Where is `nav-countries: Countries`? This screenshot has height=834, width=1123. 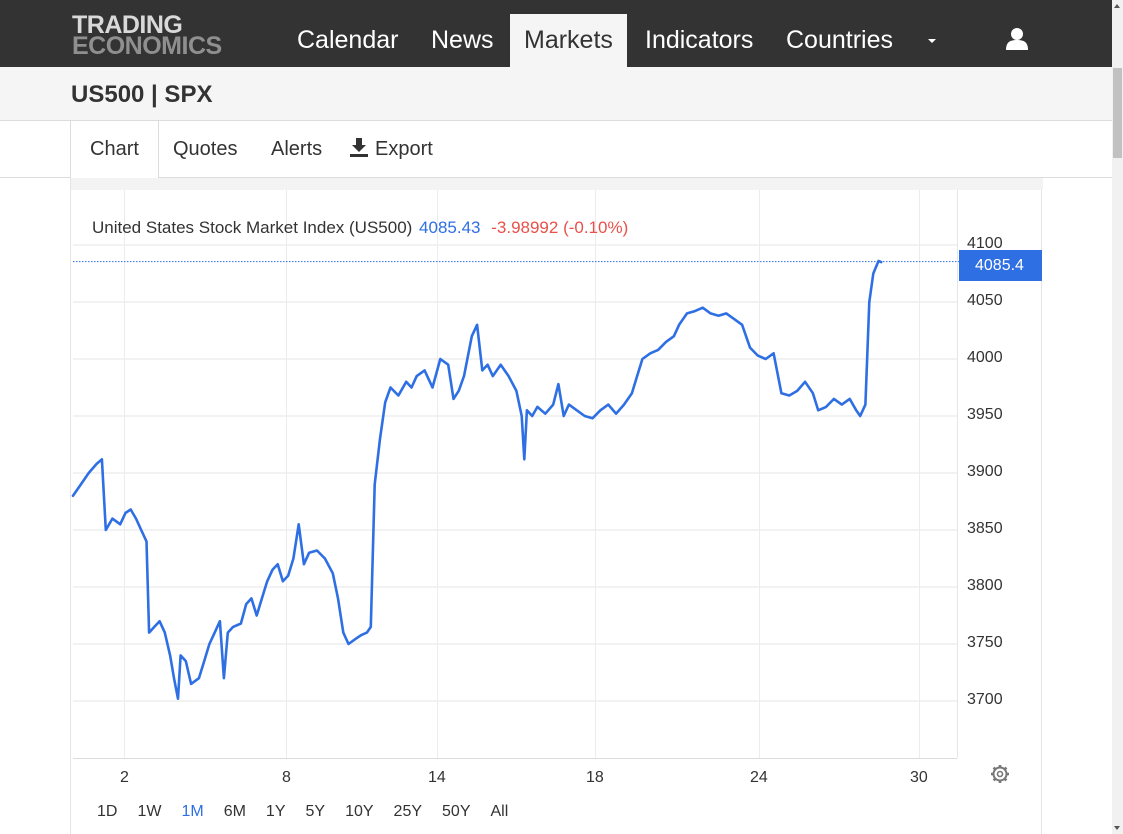 nav-countries: Countries is located at coordinates (839, 40).